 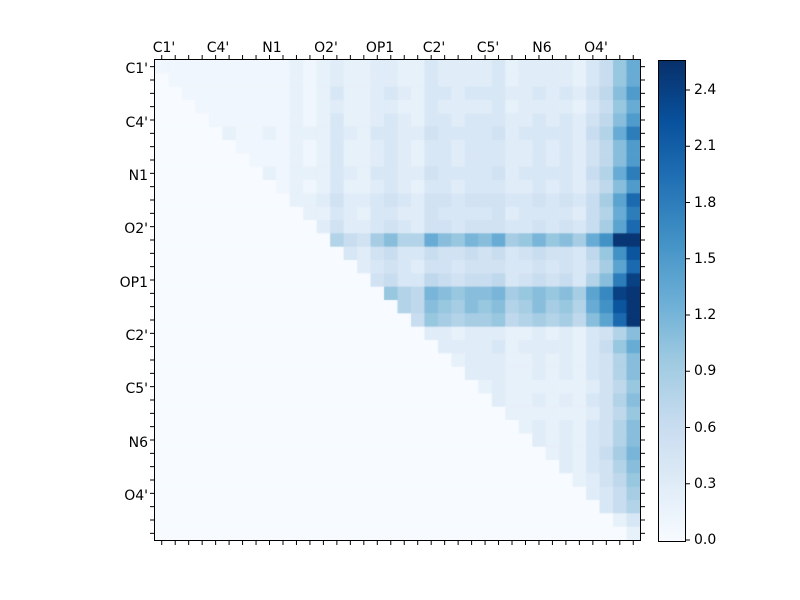 What do you see at coordinates (705, 371) in the screenshot?
I see `colorbar-tick-label: 0.9` at bounding box center [705, 371].